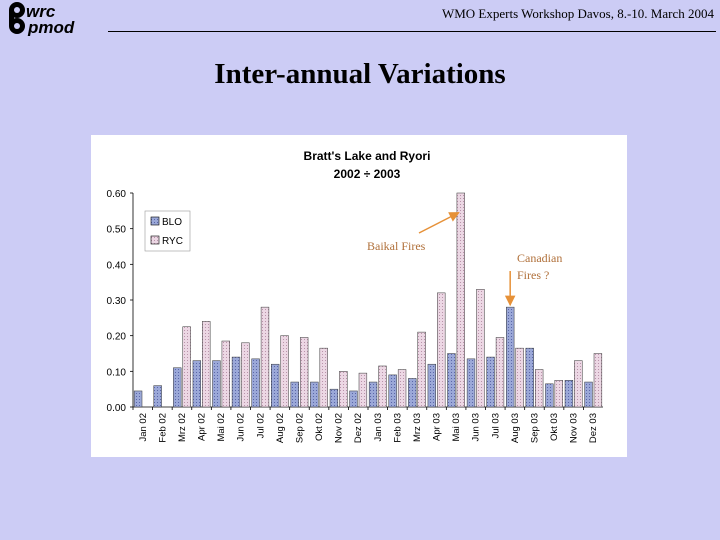 The height and width of the screenshot is (540, 720). Describe the element at coordinates (155, 240) in the screenshot. I see `legend-swatch-ryc` at that location.